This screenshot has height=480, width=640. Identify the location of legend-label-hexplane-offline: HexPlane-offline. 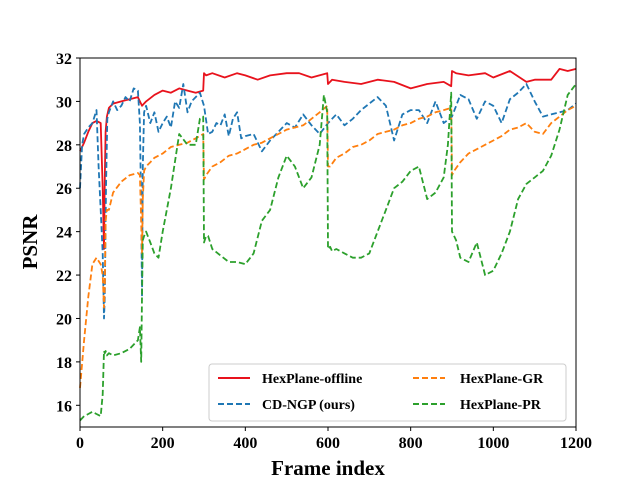
(312, 379).